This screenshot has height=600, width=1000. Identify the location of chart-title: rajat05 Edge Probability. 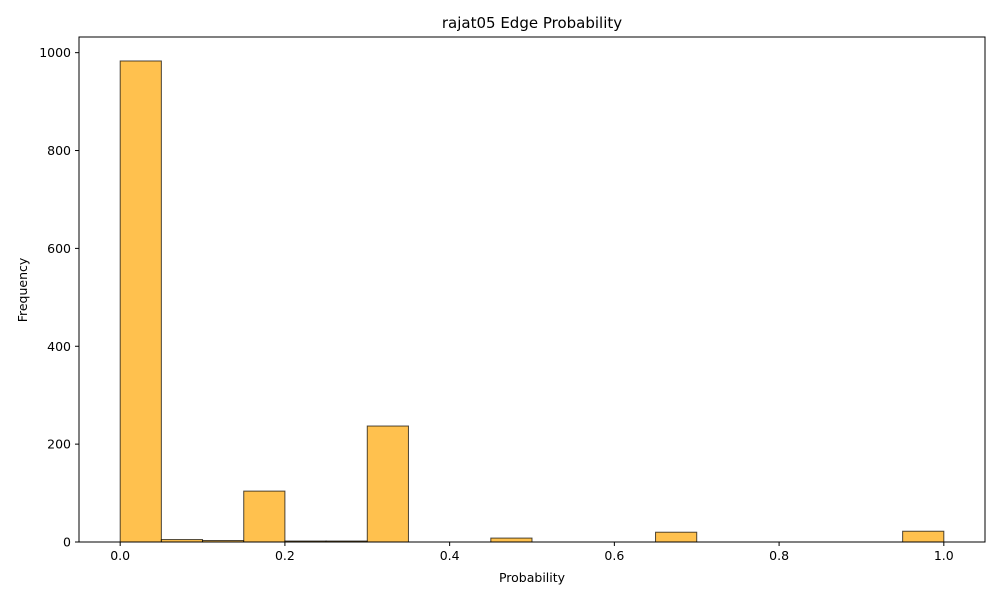
(532, 23).